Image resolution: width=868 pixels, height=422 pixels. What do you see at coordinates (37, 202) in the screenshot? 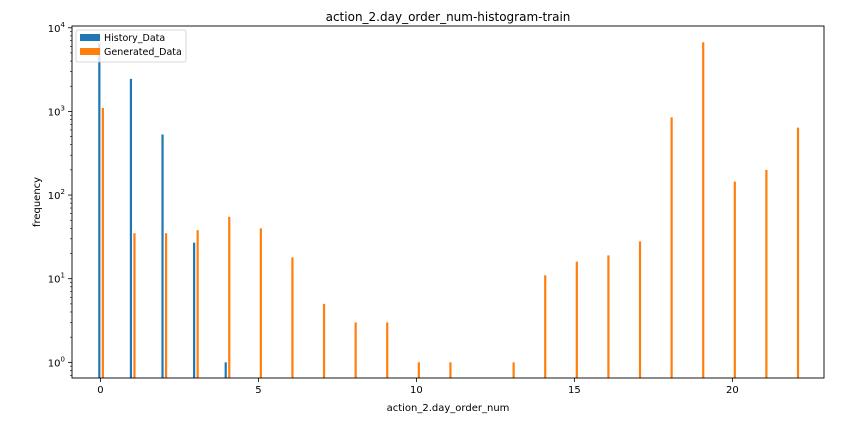
I see `y-axis-label: frequency` at bounding box center [37, 202].